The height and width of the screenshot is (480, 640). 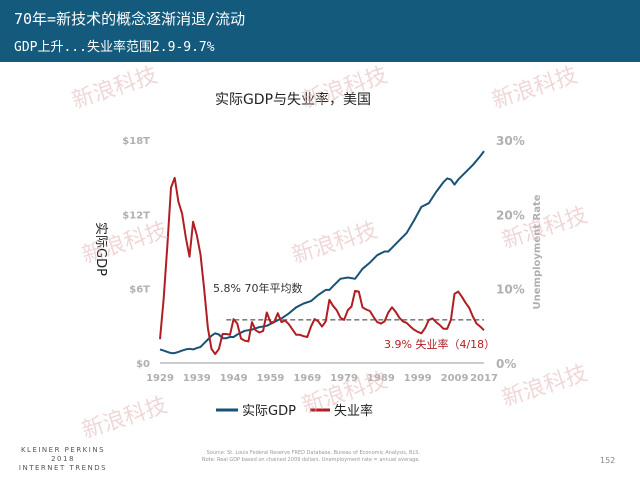 I want to click on y-left-tick-label: $0, so click(x=143, y=364).